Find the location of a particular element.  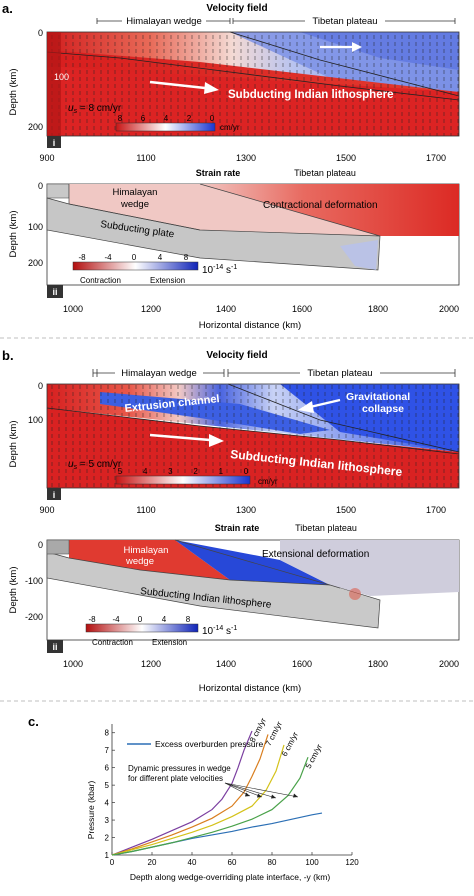

panel-a-contraction: Contraction is located at coordinates (100, 280).